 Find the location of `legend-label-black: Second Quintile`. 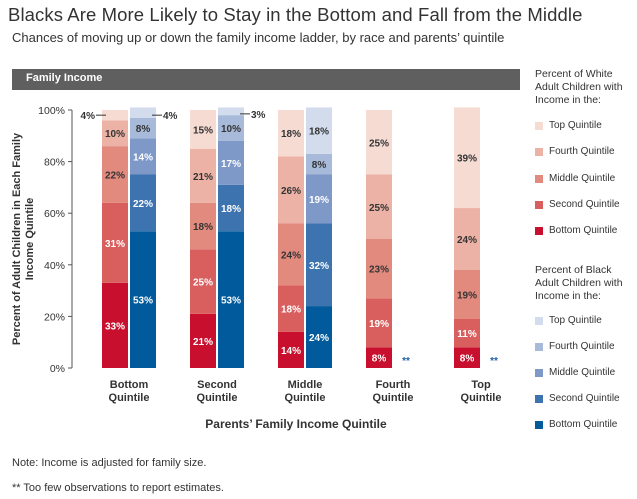

legend-label-black: Second Quintile is located at coordinates (584, 398).